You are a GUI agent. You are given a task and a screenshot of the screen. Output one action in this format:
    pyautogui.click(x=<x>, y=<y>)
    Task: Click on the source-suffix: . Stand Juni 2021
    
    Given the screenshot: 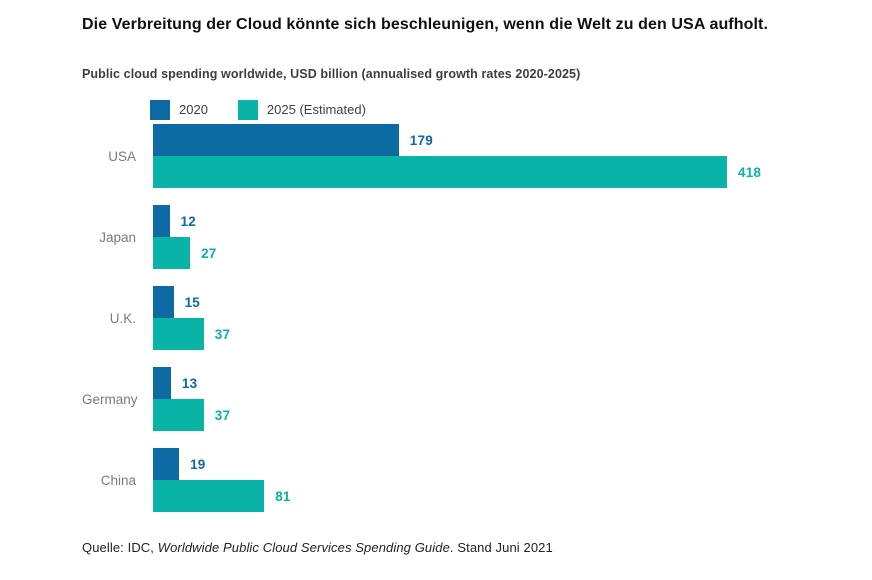 What is the action you would take?
    pyautogui.click(x=501, y=547)
    